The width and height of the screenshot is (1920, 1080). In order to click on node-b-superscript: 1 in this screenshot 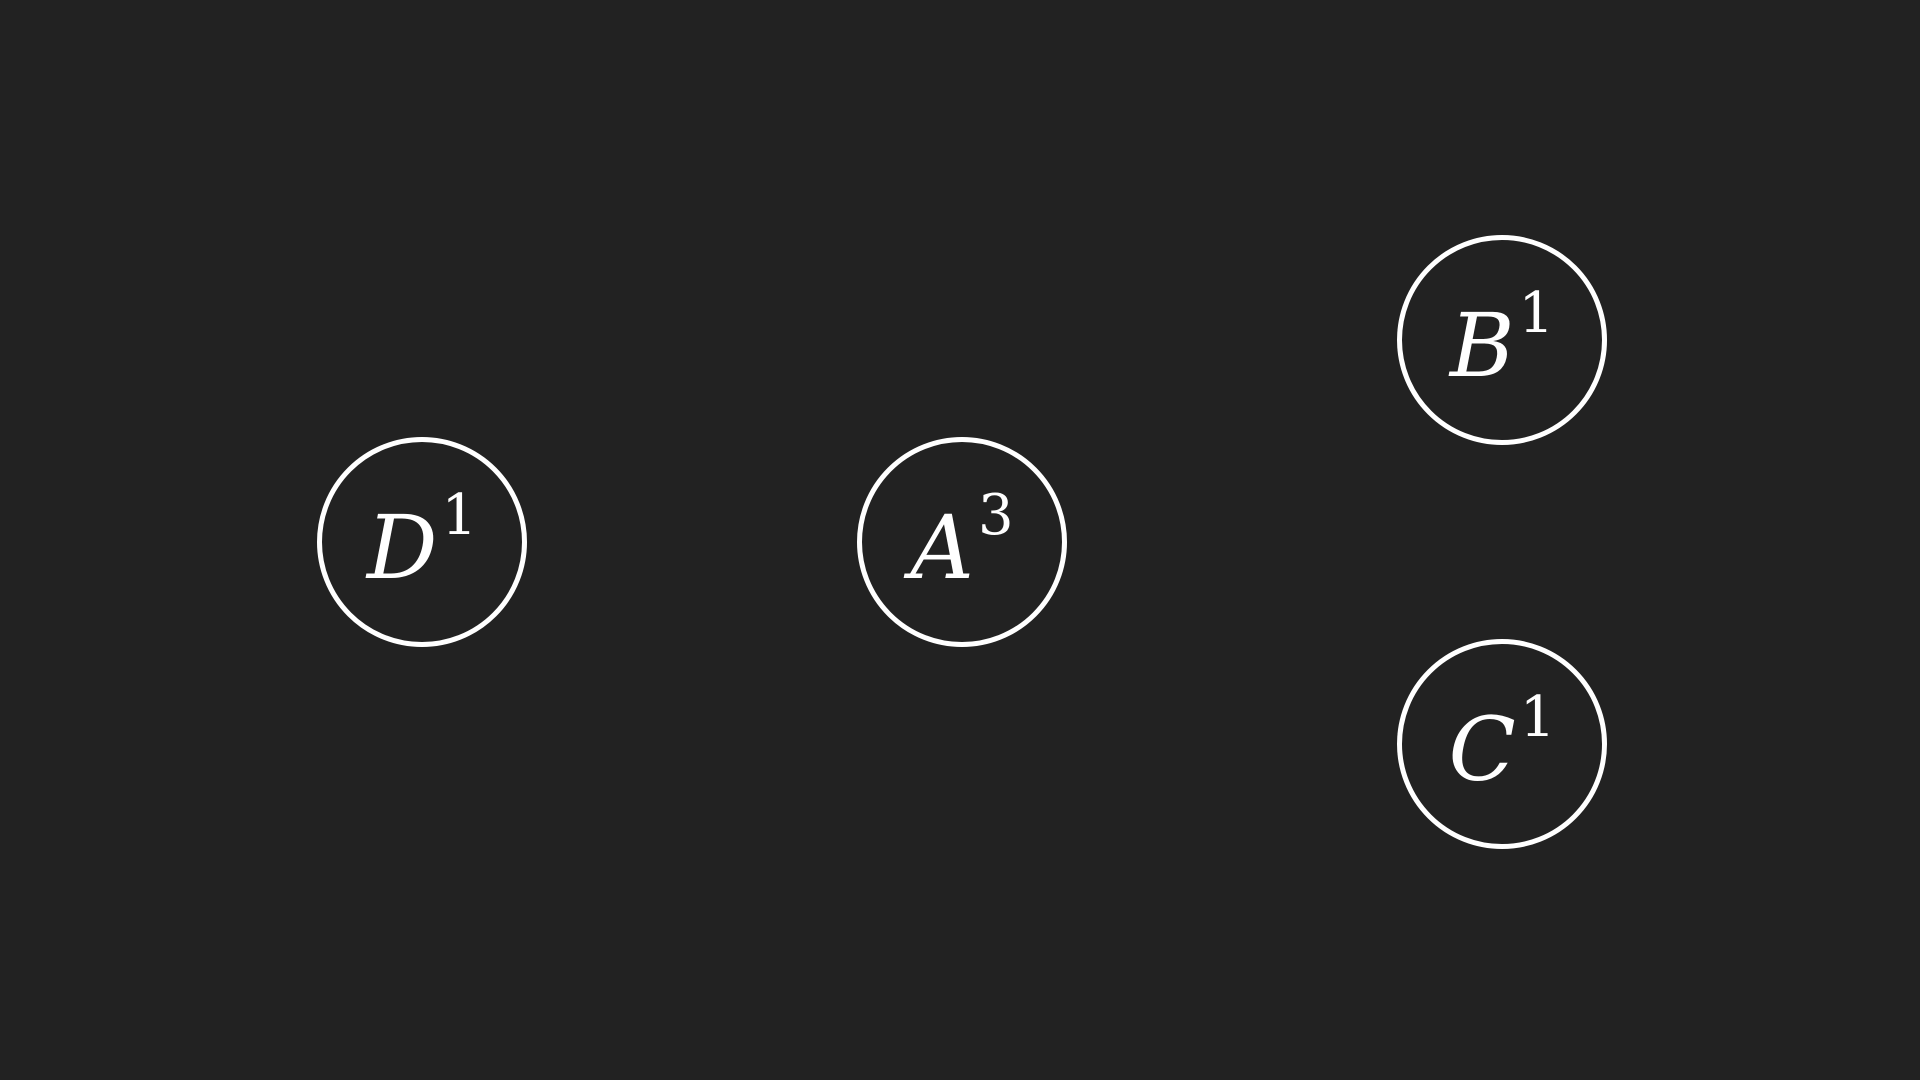, I will do `click(1536, 313)`.